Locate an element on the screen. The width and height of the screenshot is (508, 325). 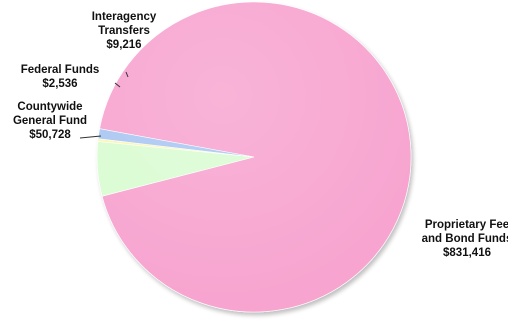
leader-lines is located at coordinates (104, 105).